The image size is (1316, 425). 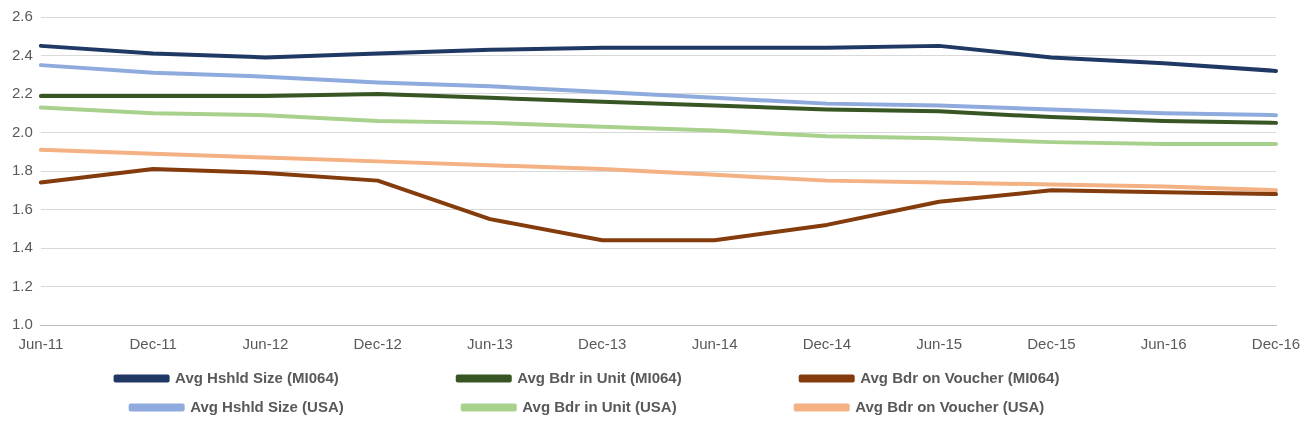 What do you see at coordinates (490, 344) in the screenshot?
I see `x-tick-label: Jun-13` at bounding box center [490, 344].